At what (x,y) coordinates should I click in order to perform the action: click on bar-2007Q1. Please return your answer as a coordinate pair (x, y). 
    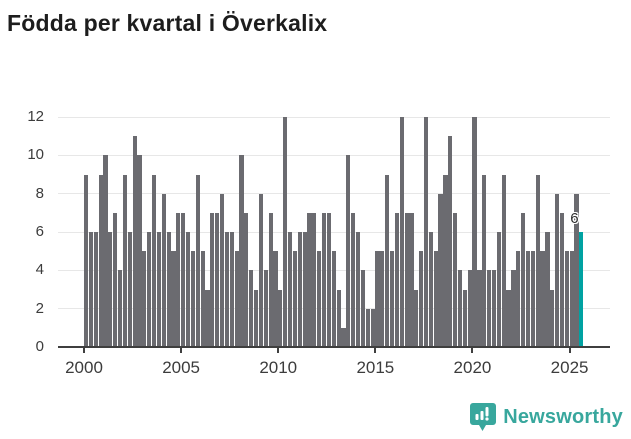
    Looking at the image, I should click on (222, 270).